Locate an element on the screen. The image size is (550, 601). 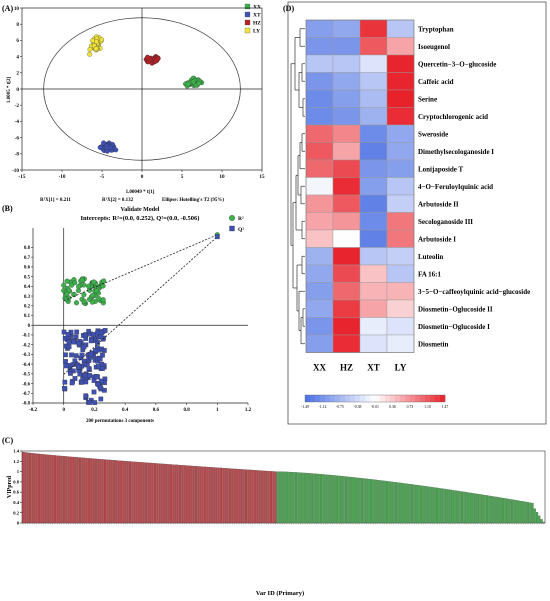
panel-a-legend: XX XT HZ LY is located at coordinates (252, 19).